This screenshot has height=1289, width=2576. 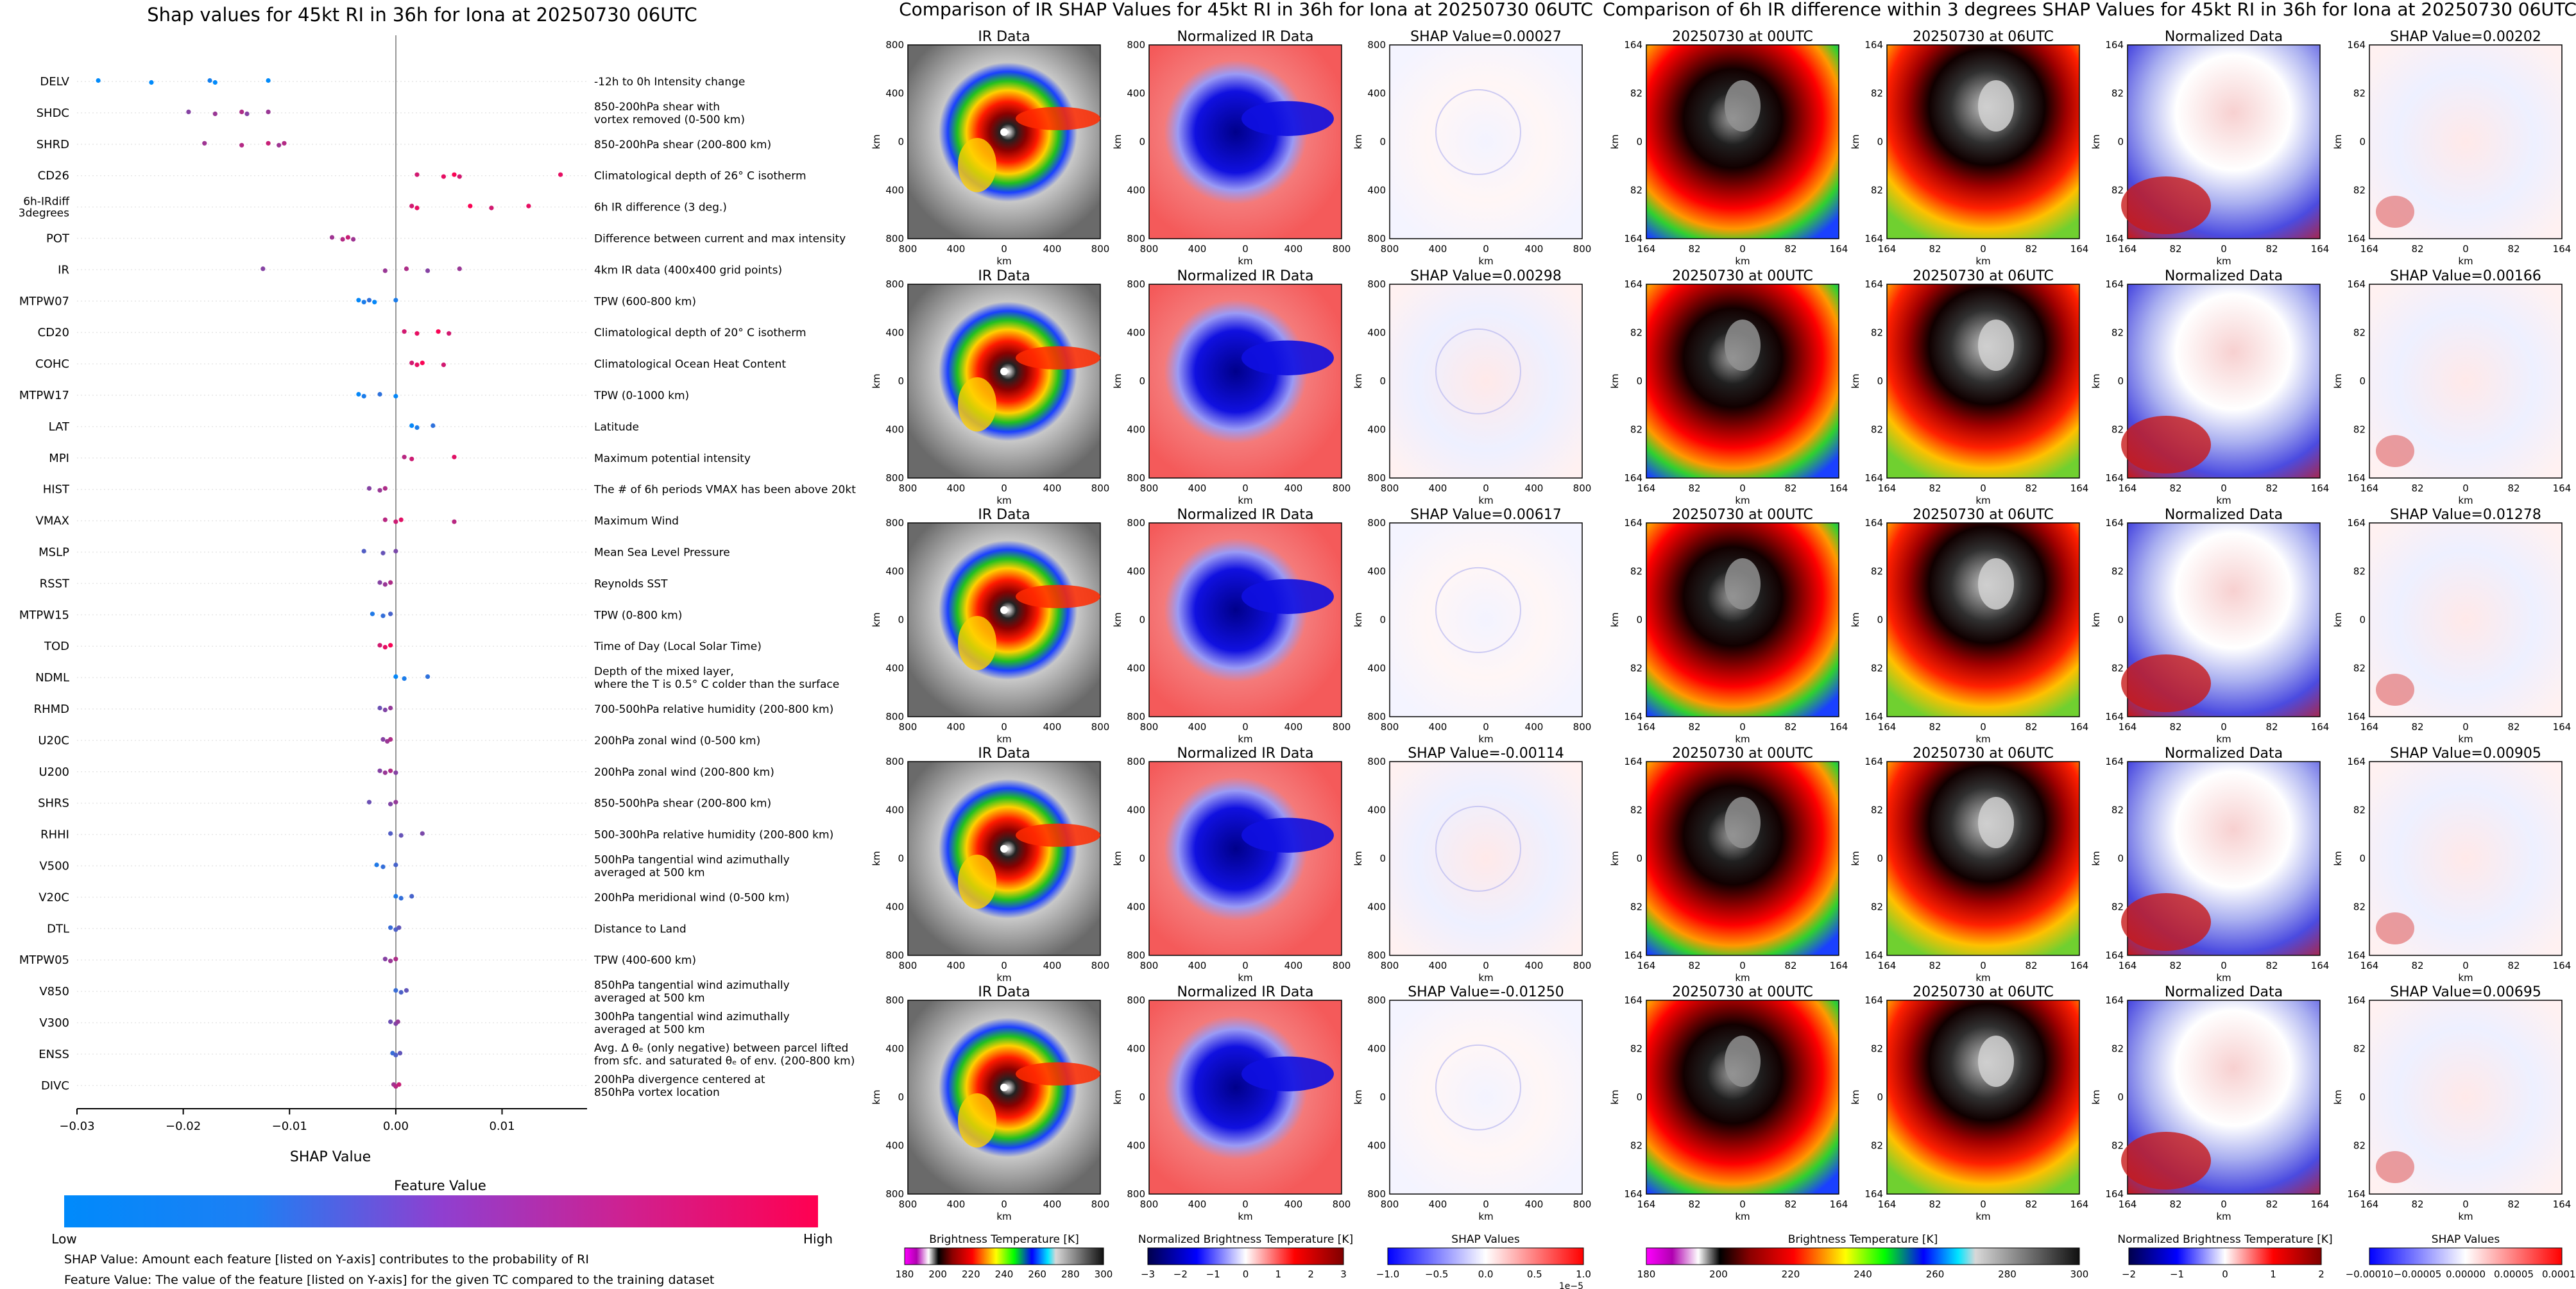 What do you see at coordinates (641, 395) in the screenshot?
I see `feature-description: TPW (0-1000 km)` at bounding box center [641, 395].